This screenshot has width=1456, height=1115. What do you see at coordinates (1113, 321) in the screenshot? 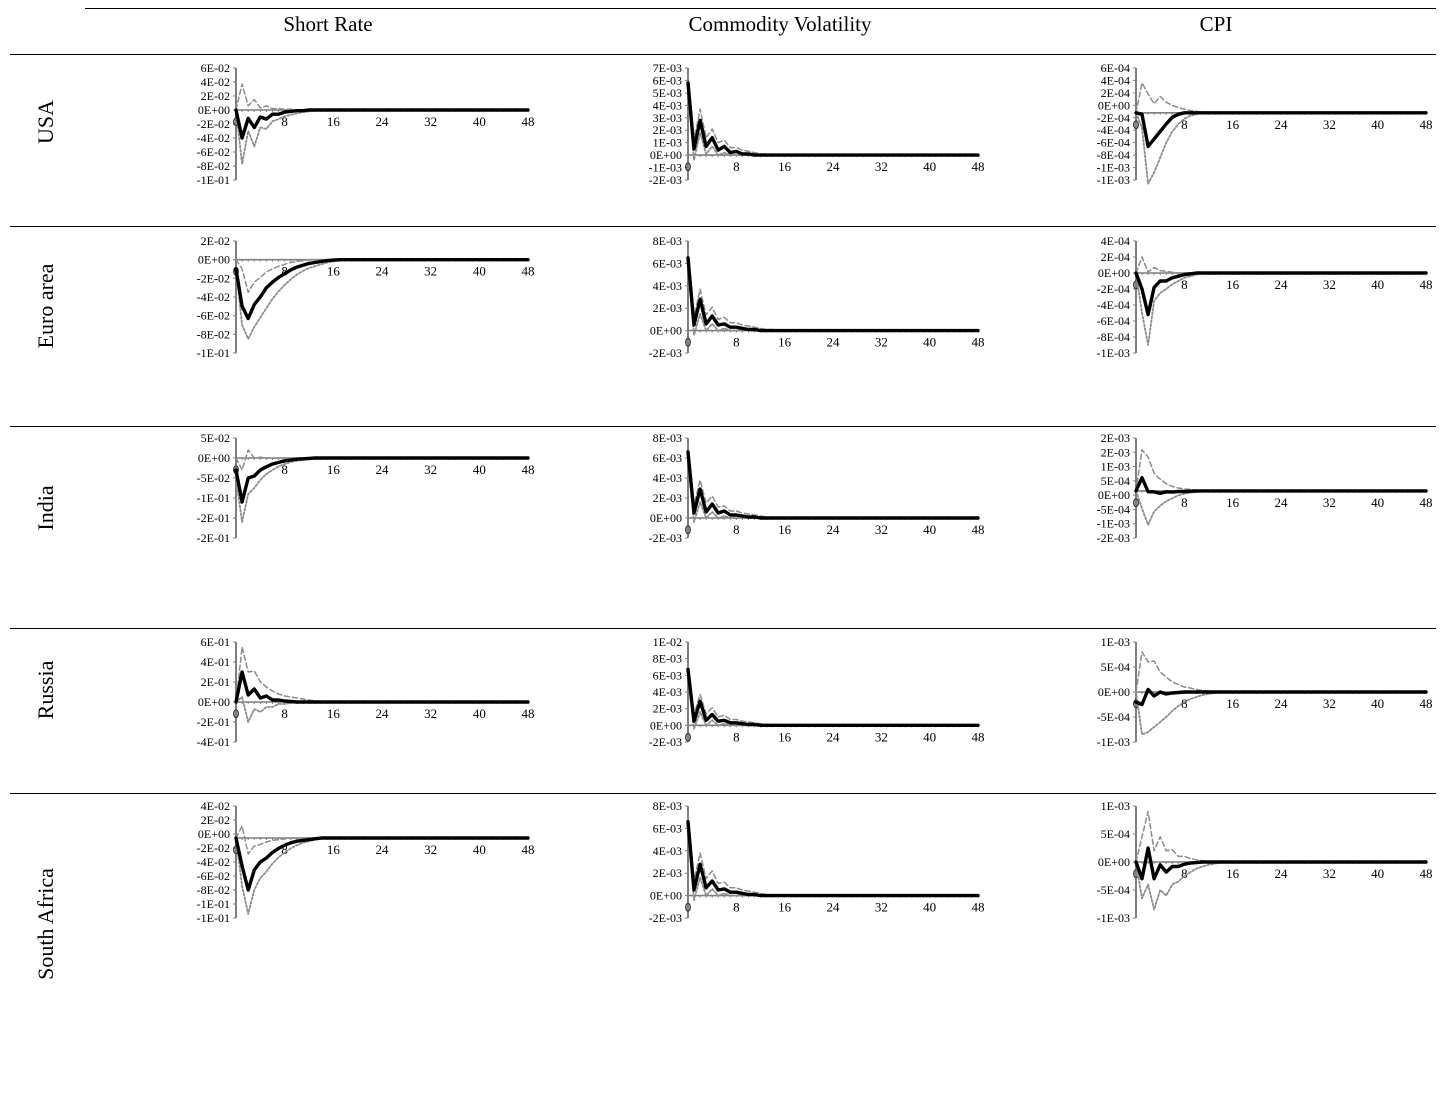
I see `y-tick-label: -6E-04` at bounding box center [1113, 321].